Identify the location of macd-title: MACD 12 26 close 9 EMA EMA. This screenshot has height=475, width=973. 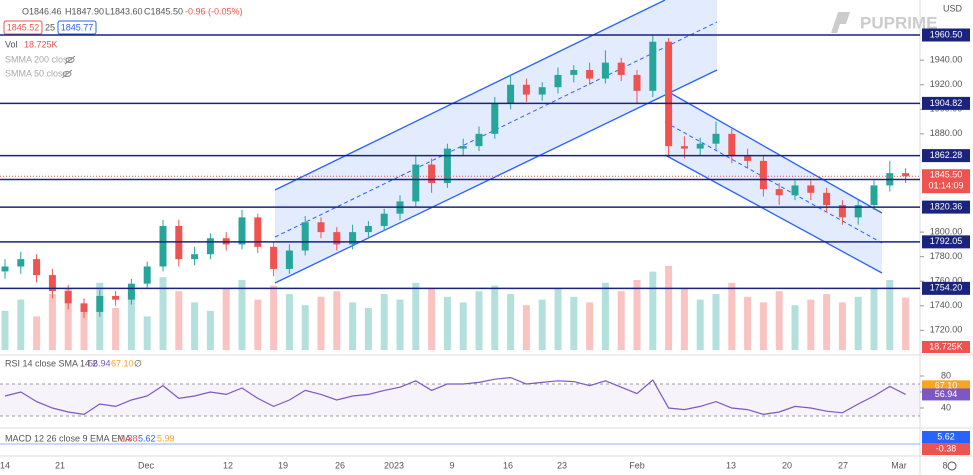
(68, 438).